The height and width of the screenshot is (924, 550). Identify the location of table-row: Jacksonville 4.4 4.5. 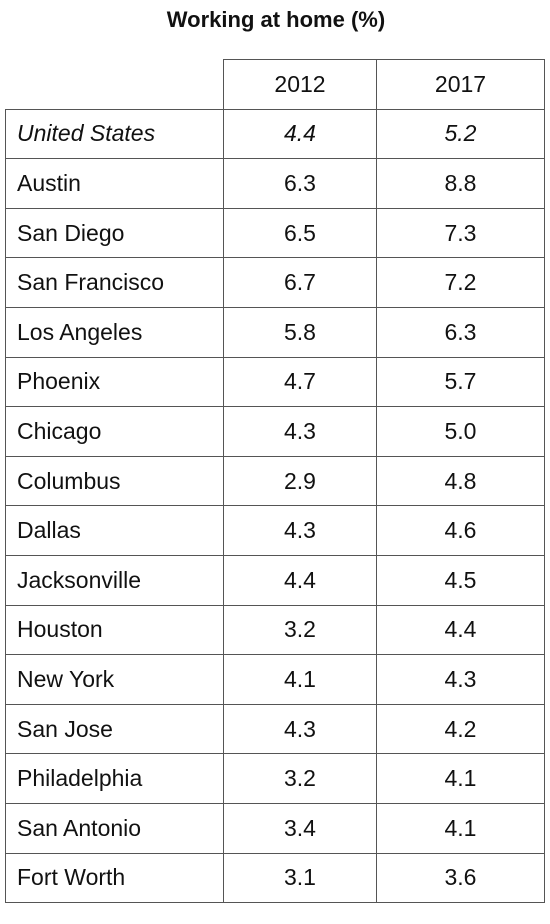
(275, 580).